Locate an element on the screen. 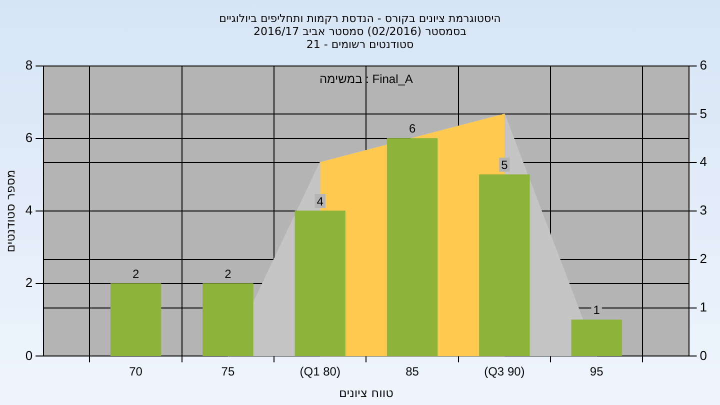  x-tick-label: 95 is located at coordinates (597, 371).